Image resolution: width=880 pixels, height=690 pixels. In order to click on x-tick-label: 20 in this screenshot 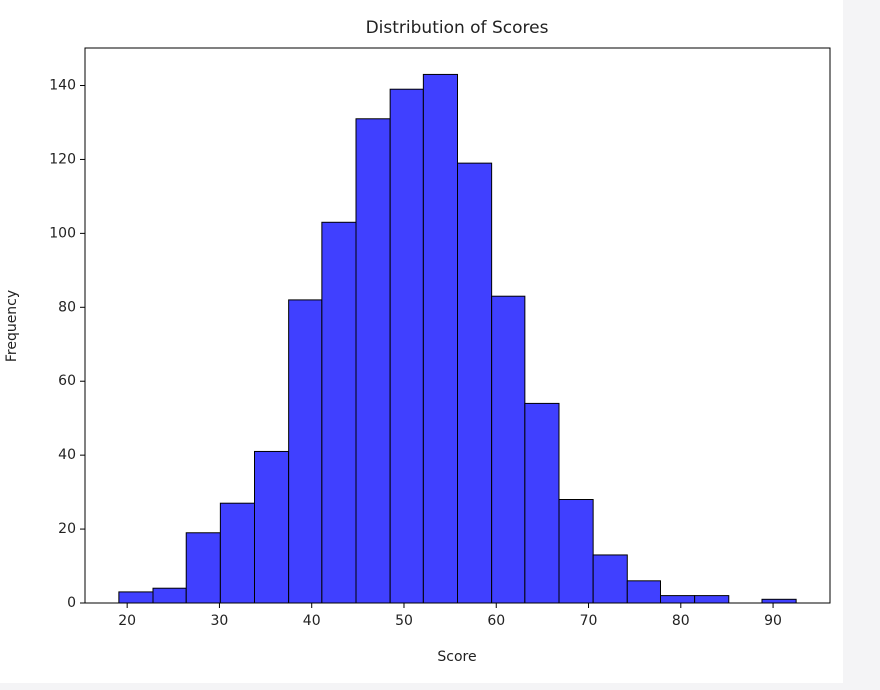, I will do `click(127, 621)`.